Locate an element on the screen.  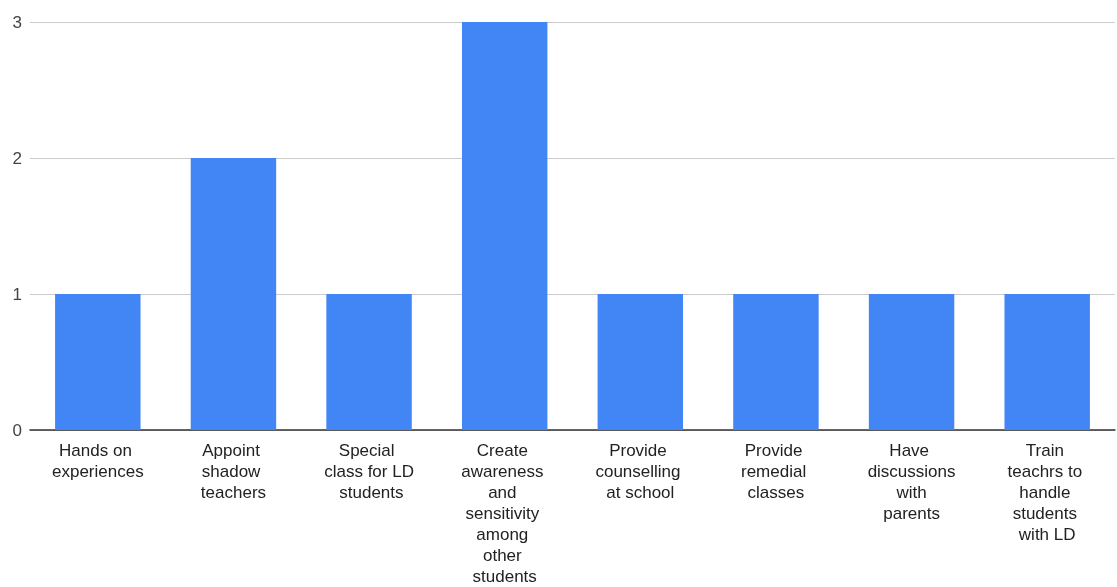
y-tick-label: 1 is located at coordinates (17, 294).